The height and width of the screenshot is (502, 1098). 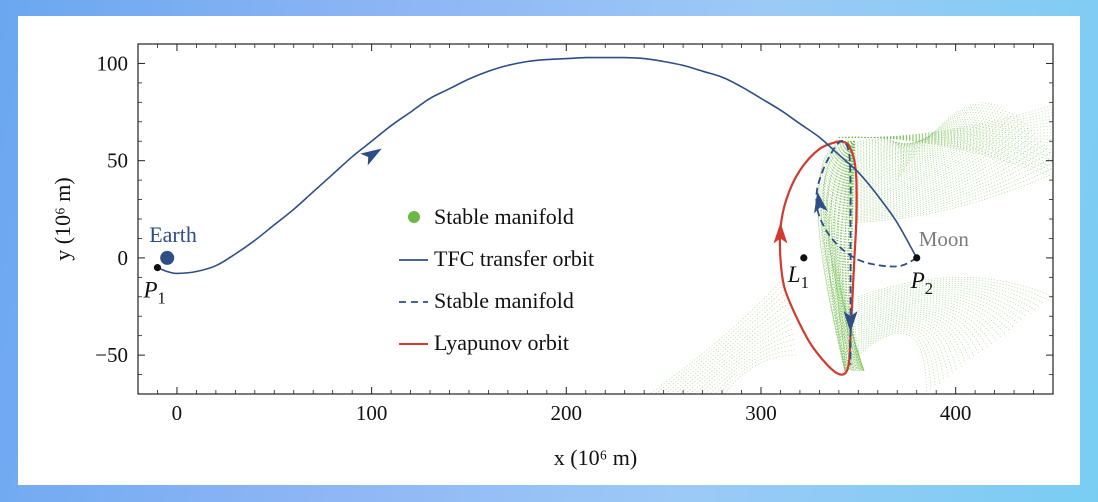 What do you see at coordinates (850, 322) in the screenshot?
I see `manifold-arrow-down-icon` at bounding box center [850, 322].